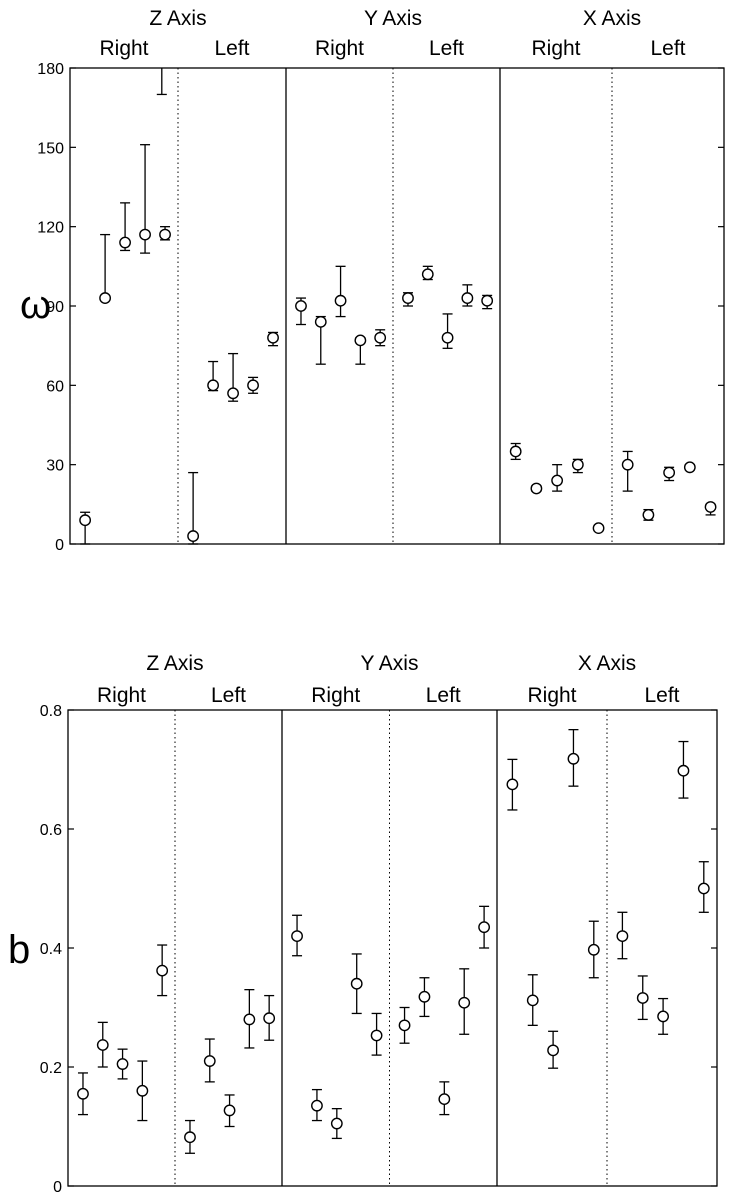 This screenshot has height=1199, width=731. Describe the element at coordinates (55, 386) in the screenshot. I see `y-tick-label: 60` at that location.